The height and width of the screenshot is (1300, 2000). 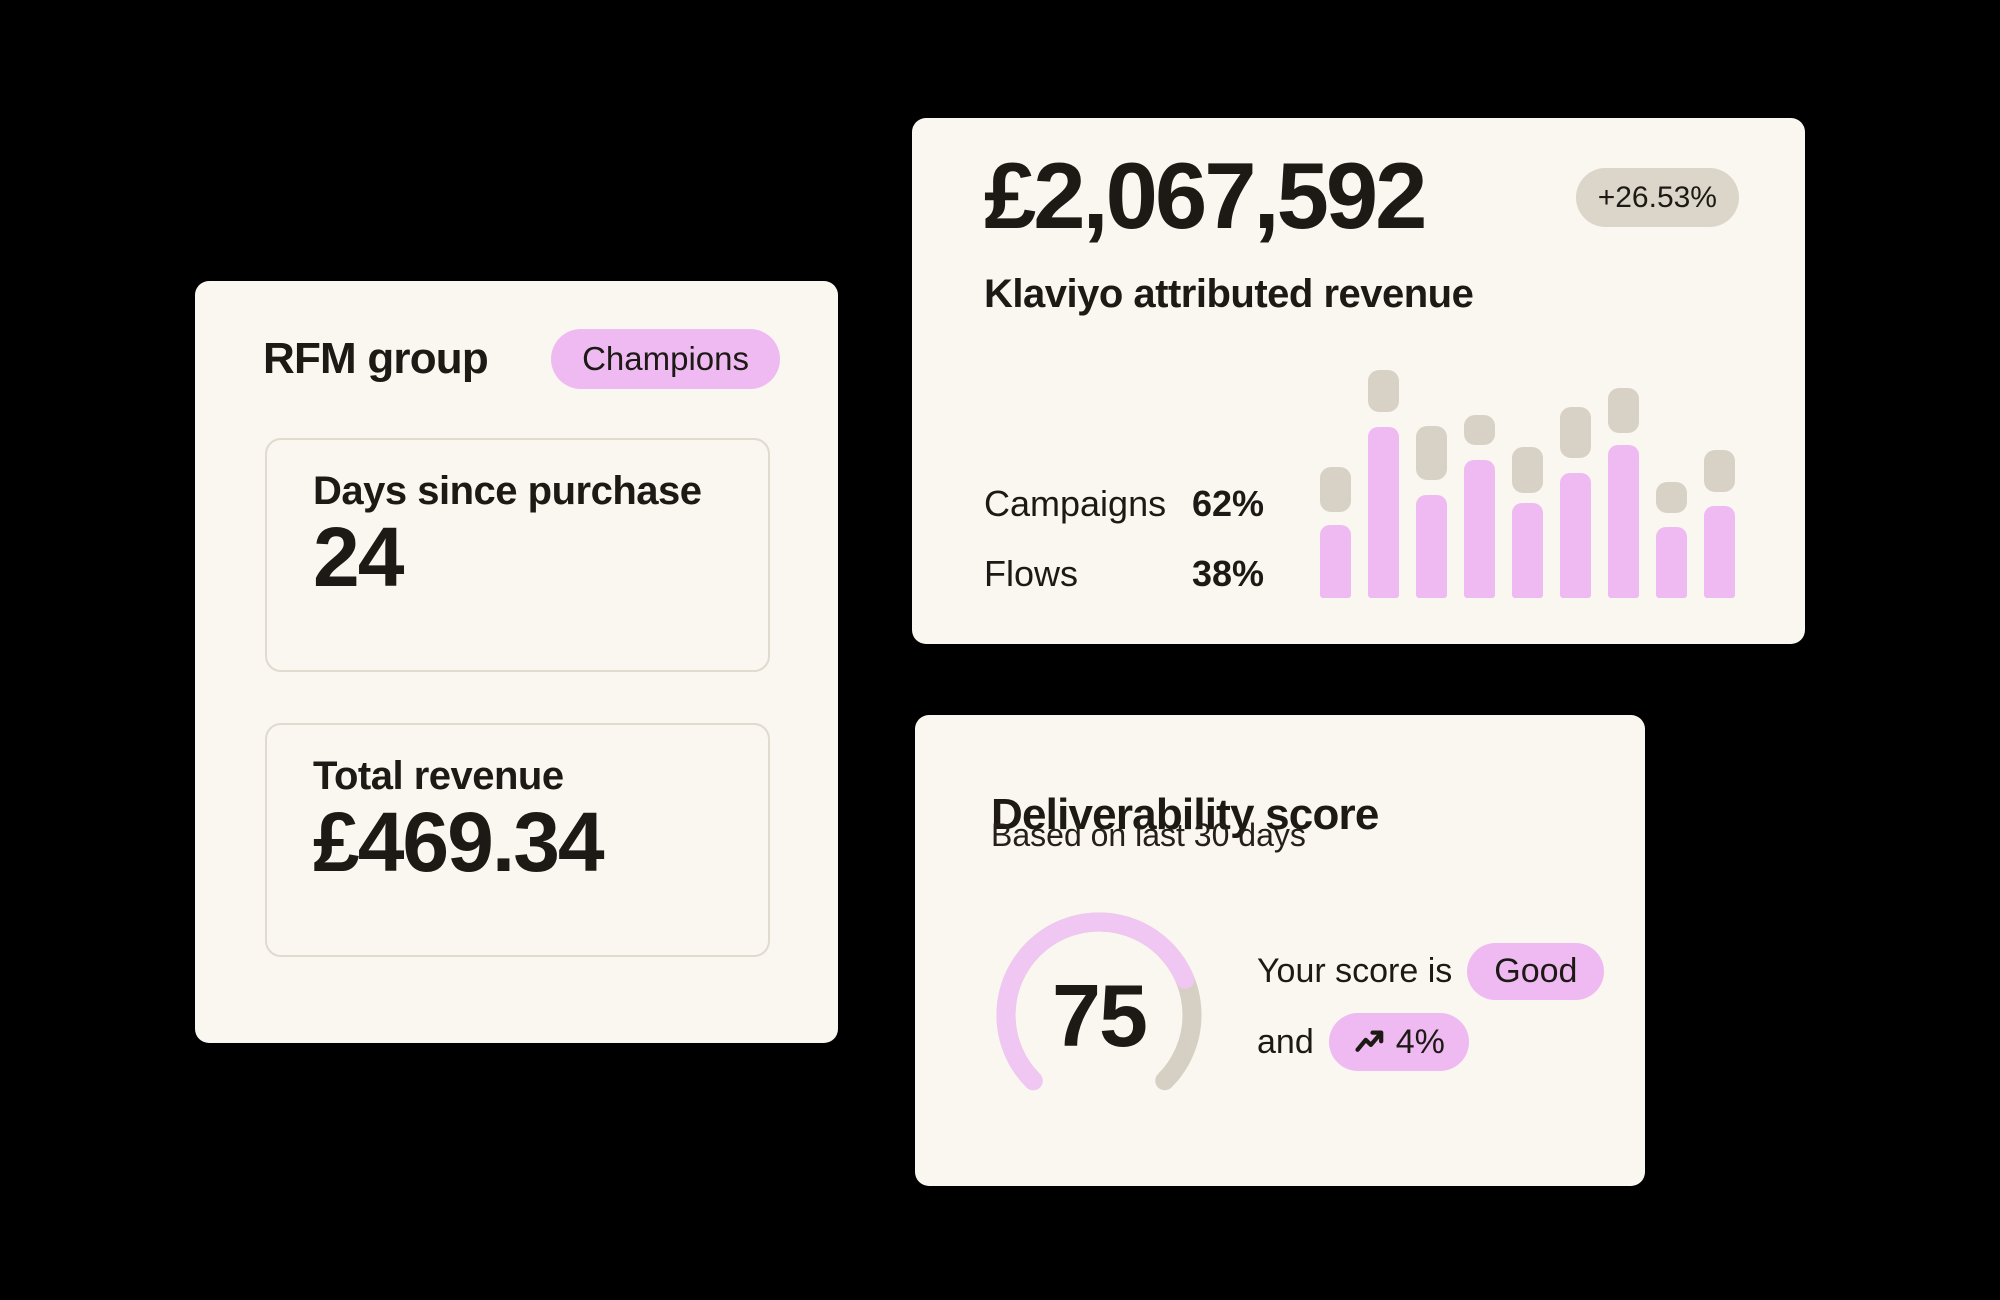 What do you see at coordinates (1228, 573) in the screenshot?
I see `breakdown-value: 38%` at bounding box center [1228, 573].